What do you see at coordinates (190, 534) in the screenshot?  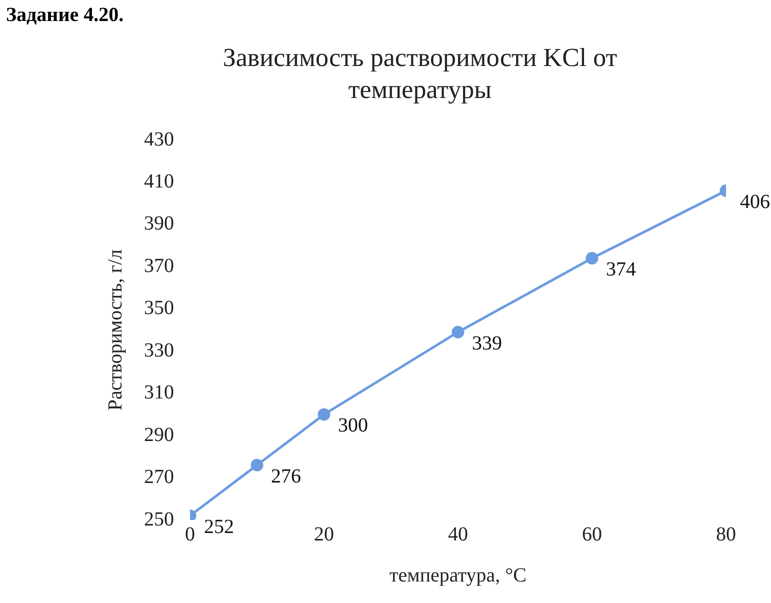 I see `x-tick-label: 0` at bounding box center [190, 534].